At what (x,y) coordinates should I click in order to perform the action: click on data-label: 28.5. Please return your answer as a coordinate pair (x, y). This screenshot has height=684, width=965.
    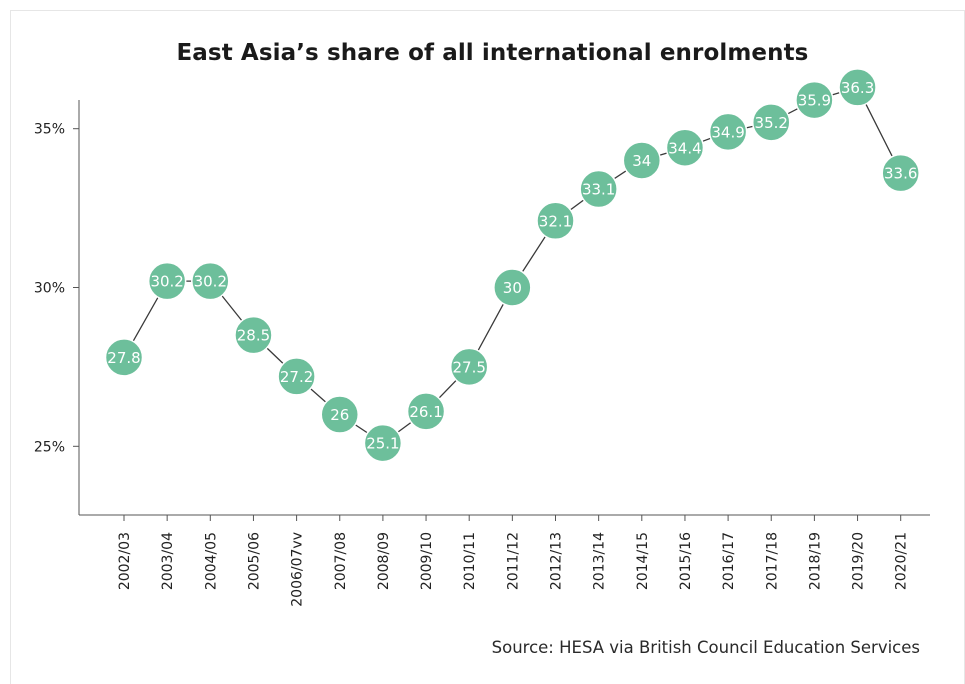
    Looking at the image, I should click on (253, 336).